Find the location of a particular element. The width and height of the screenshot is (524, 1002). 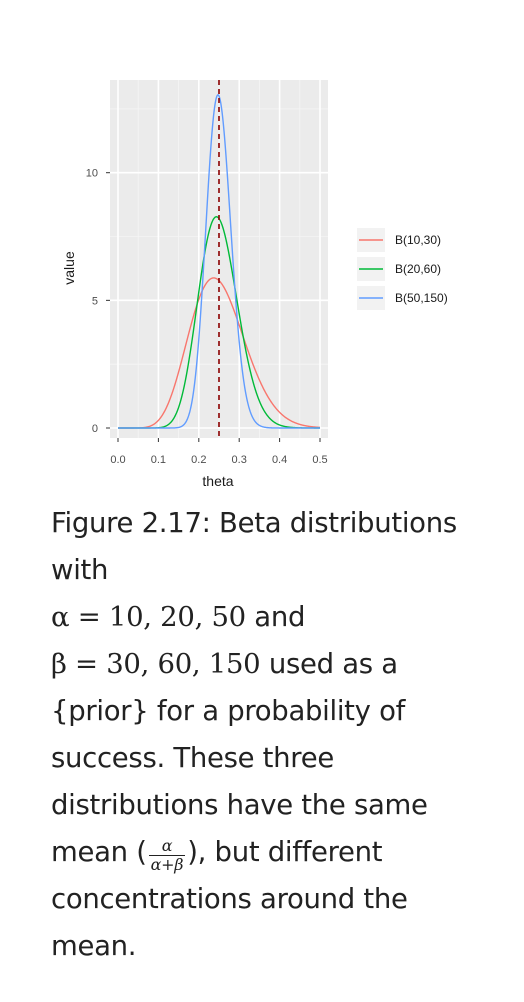

fraction-denominator: α+β is located at coordinates (167, 864).